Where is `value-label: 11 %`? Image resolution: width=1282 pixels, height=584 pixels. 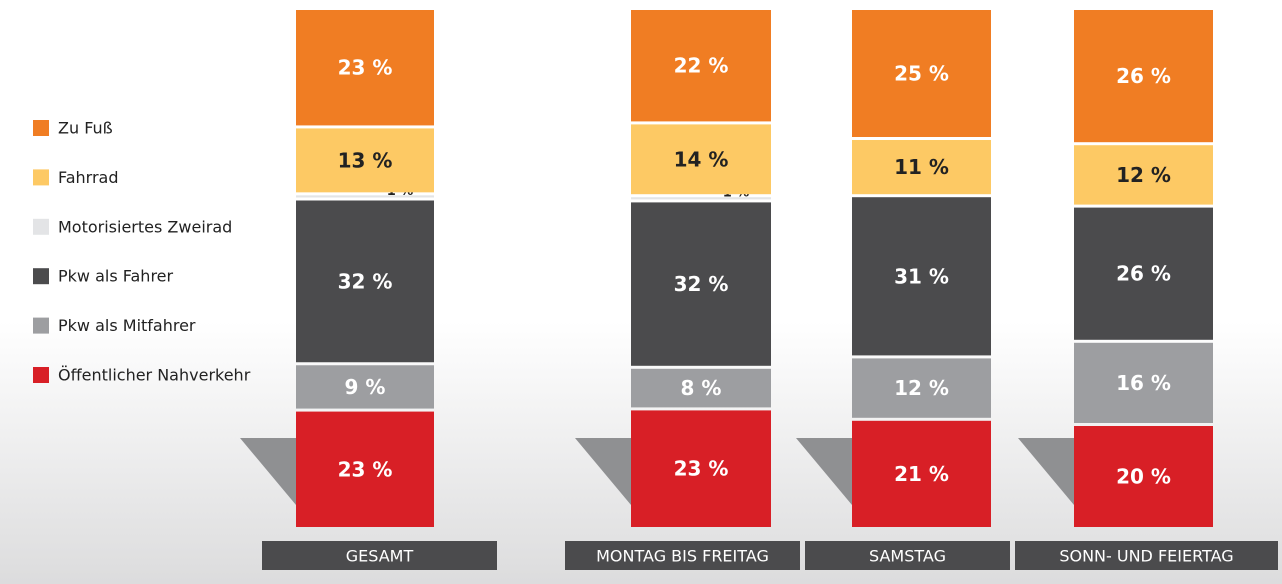 value-label: 11 % is located at coordinates (921, 167).